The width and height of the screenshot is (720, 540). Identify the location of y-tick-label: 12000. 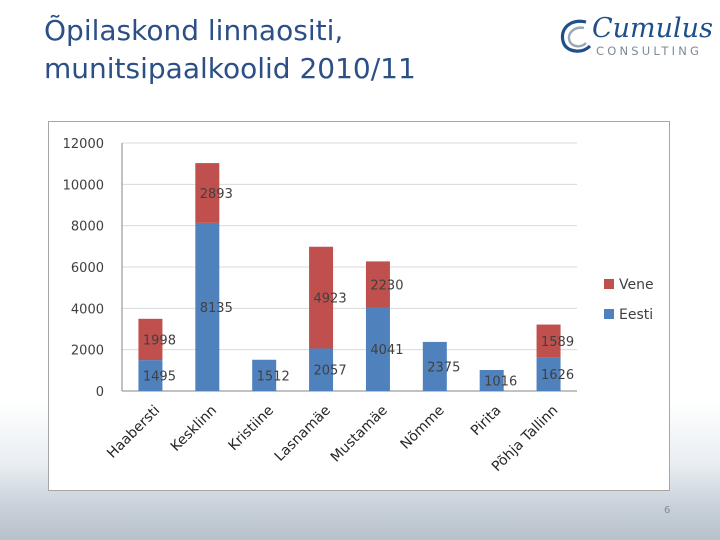
(83, 144).